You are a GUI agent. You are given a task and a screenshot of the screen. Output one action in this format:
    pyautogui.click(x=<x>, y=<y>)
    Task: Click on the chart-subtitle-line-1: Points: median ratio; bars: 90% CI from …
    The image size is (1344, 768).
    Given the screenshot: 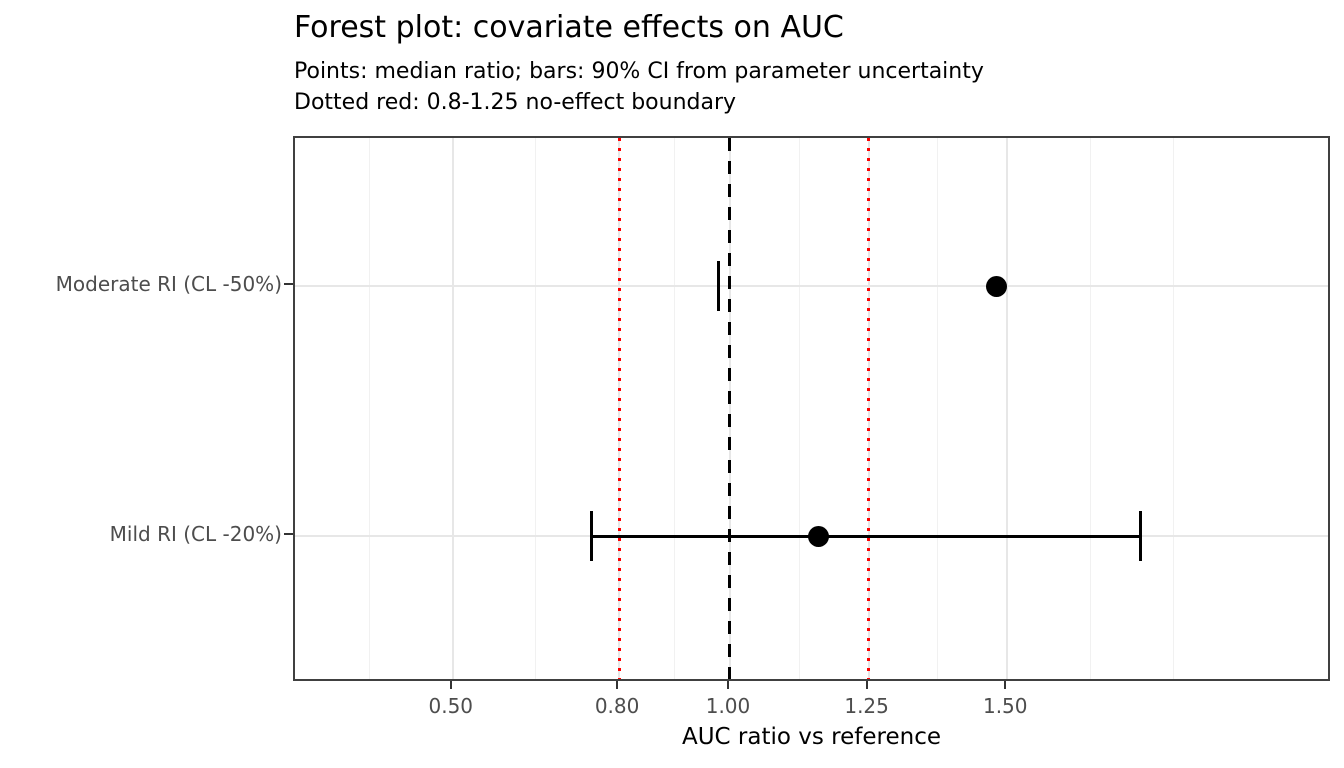 What is the action you would take?
    pyautogui.click(x=639, y=71)
    